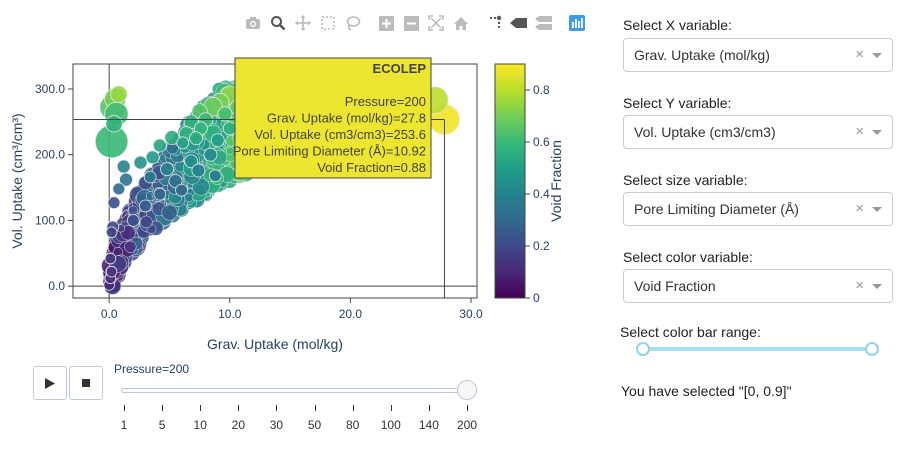 Image resolution: width=908 pixels, height=454 pixels. I want to click on y-tick-label: 300.0, so click(50, 89).